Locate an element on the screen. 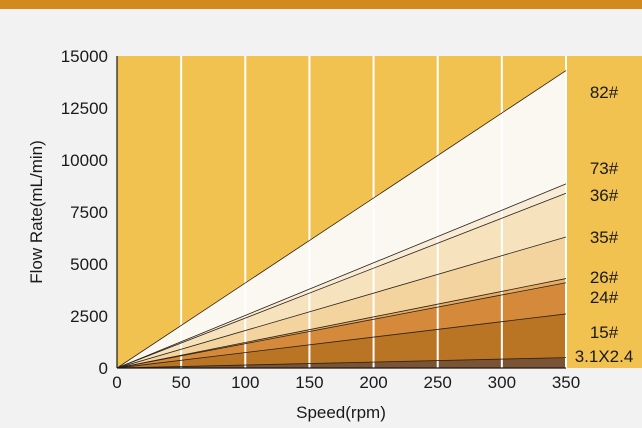 The image size is (642, 428). x-tick-350: 350 is located at coordinates (566, 382).